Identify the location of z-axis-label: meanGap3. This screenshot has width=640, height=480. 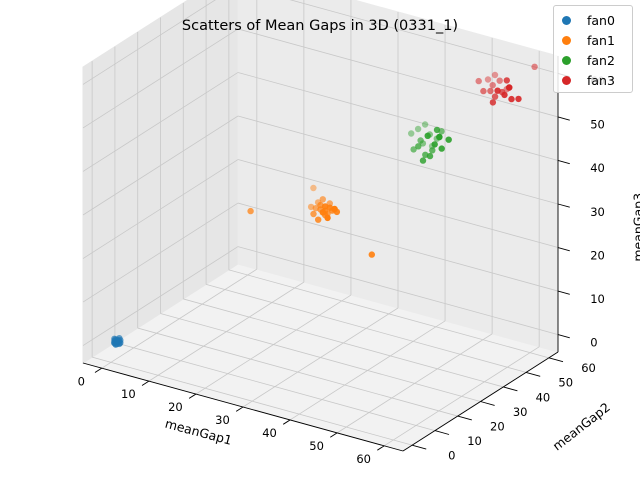
(635, 227).